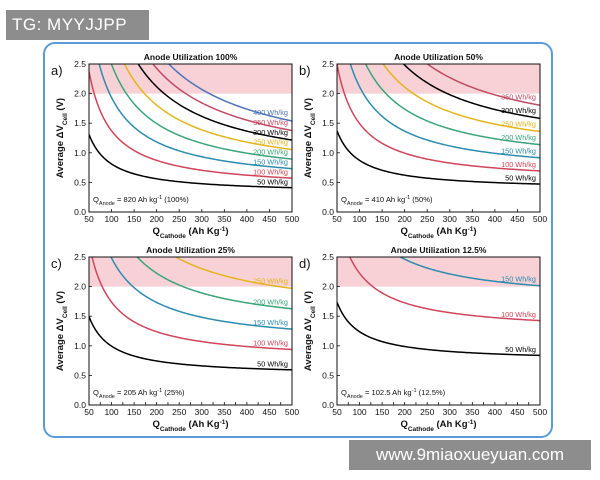 This screenshot has height=480, width=600. I want to click on x-tick-label: 450, so click(517, 219).